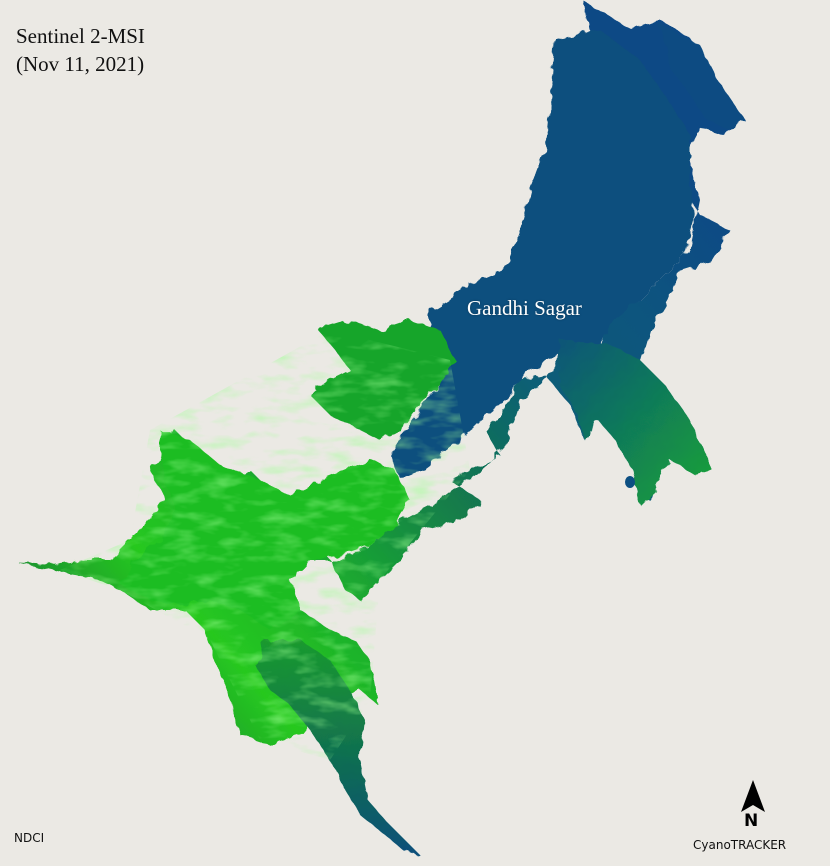 The image size is (830, 866). Describe the element at coordinates (80, 64) in the screenshot. I see `acquisition-date: (Nov 11, 2021)` at that location.